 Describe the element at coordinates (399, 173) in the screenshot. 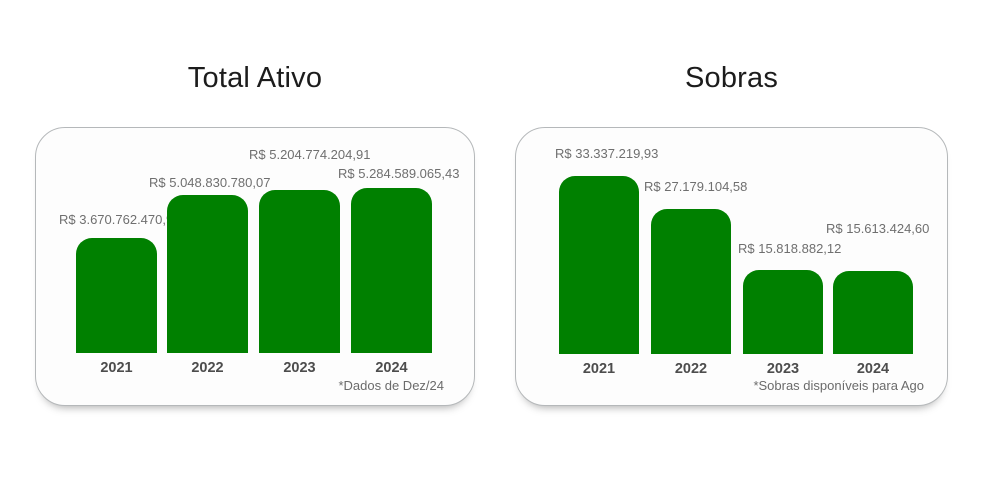

I see `value-label-2024: R$ 5.284.589.065,43` at that location.